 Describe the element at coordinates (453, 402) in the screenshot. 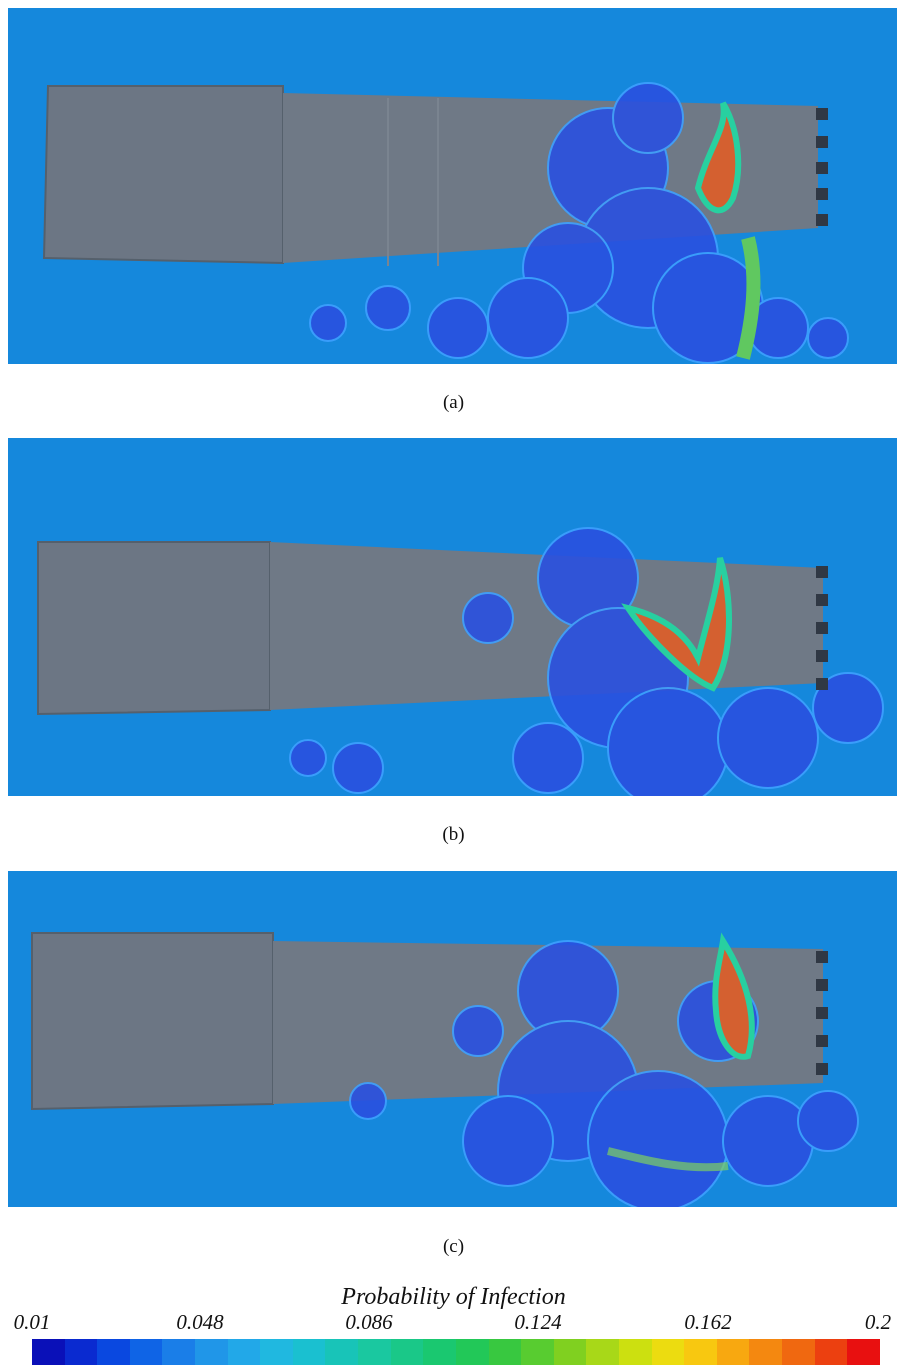

I see `caption-a: (a)` at that location.